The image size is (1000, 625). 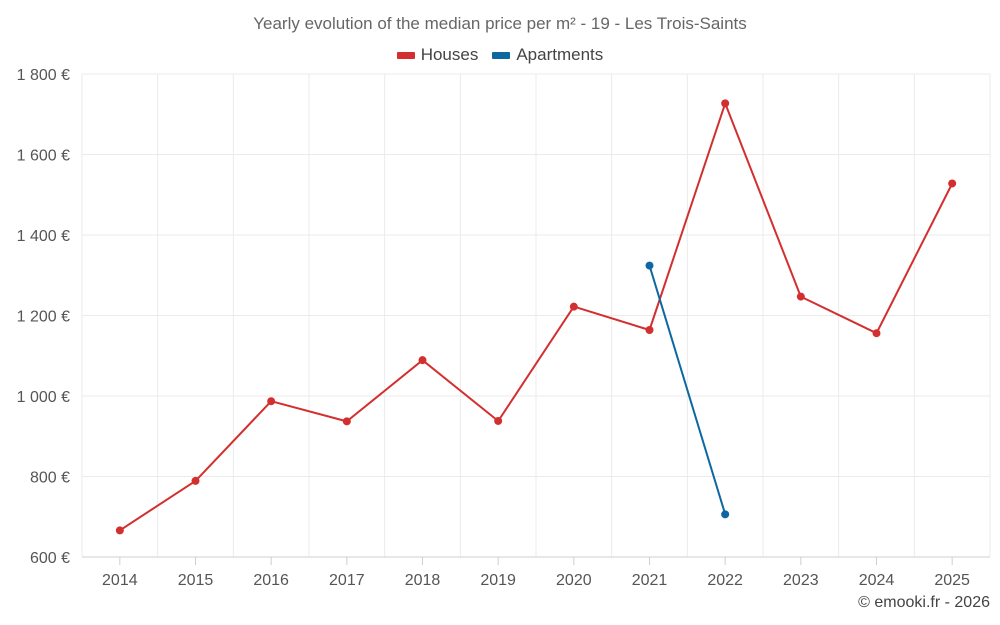 I want to click on legend-item-houses: Houses, so click(x=437, y=55).